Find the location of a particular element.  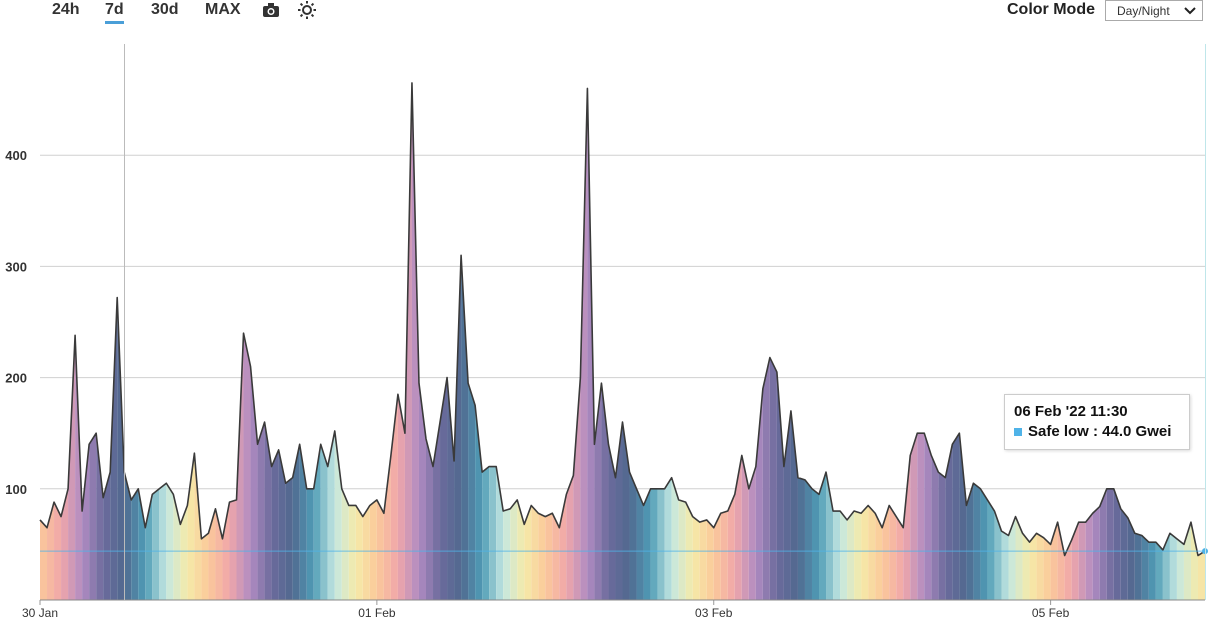

color-mode-label: Color Mode is located at coordinates (1051, 9).